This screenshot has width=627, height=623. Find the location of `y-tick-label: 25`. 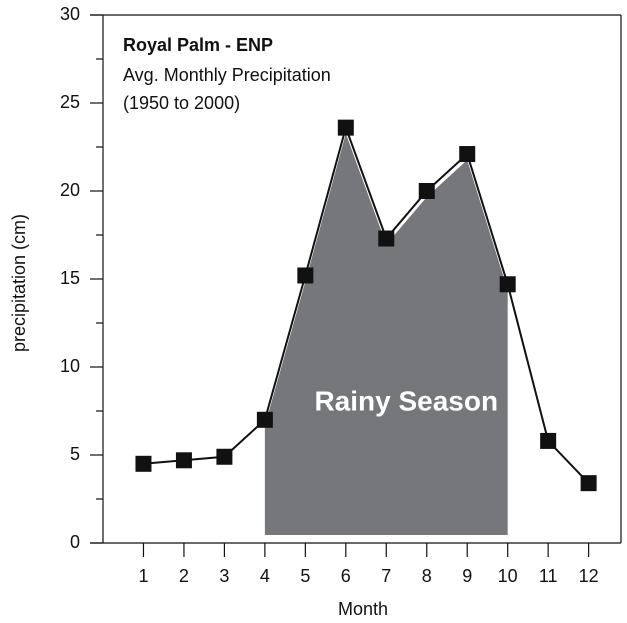

y-tick-label: 25 is located at coordinates (70, 102).